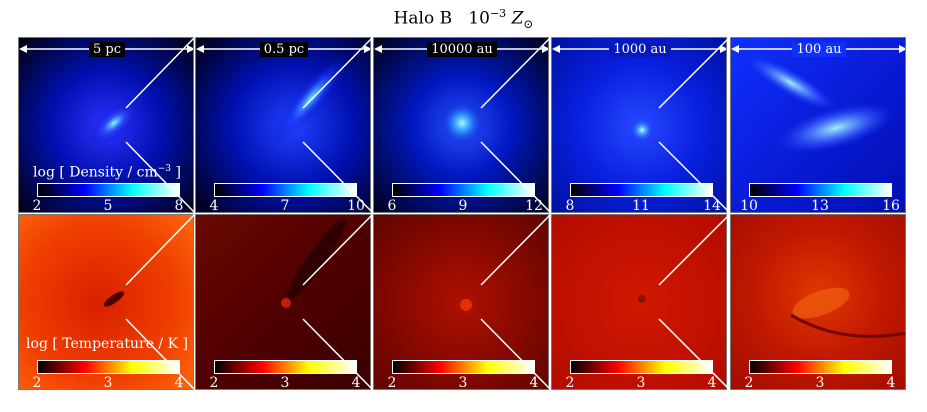  Describe the element at coordinates (107, 172) in the screenshot. I see `density-label: log [ Density / cm−3 ]` at that location.